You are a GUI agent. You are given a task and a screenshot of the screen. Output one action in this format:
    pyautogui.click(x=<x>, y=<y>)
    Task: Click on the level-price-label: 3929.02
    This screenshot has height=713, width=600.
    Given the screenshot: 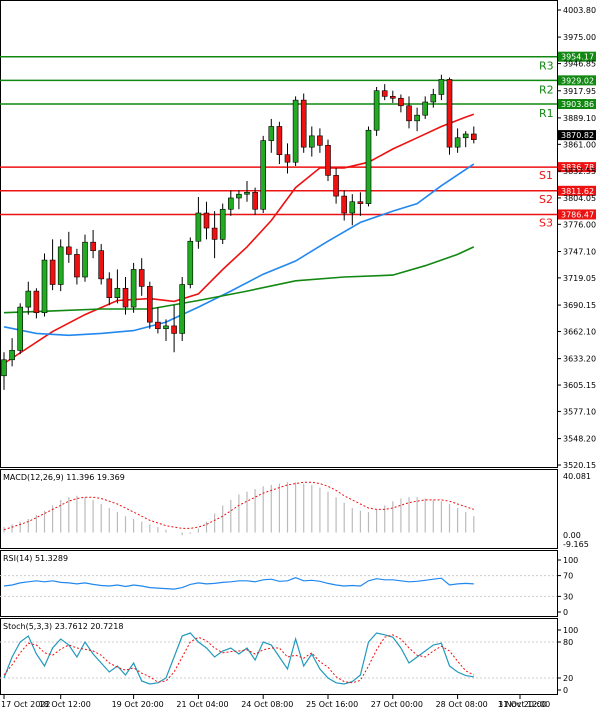 What is the action you would take?
    pyautogui.click(x=577, y=80)
    